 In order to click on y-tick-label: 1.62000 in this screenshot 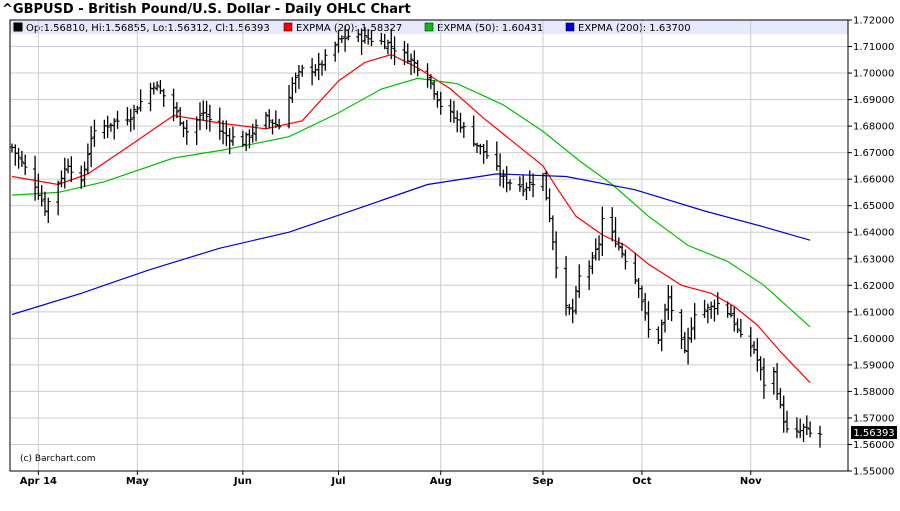, I will do `click(873, 286)`.